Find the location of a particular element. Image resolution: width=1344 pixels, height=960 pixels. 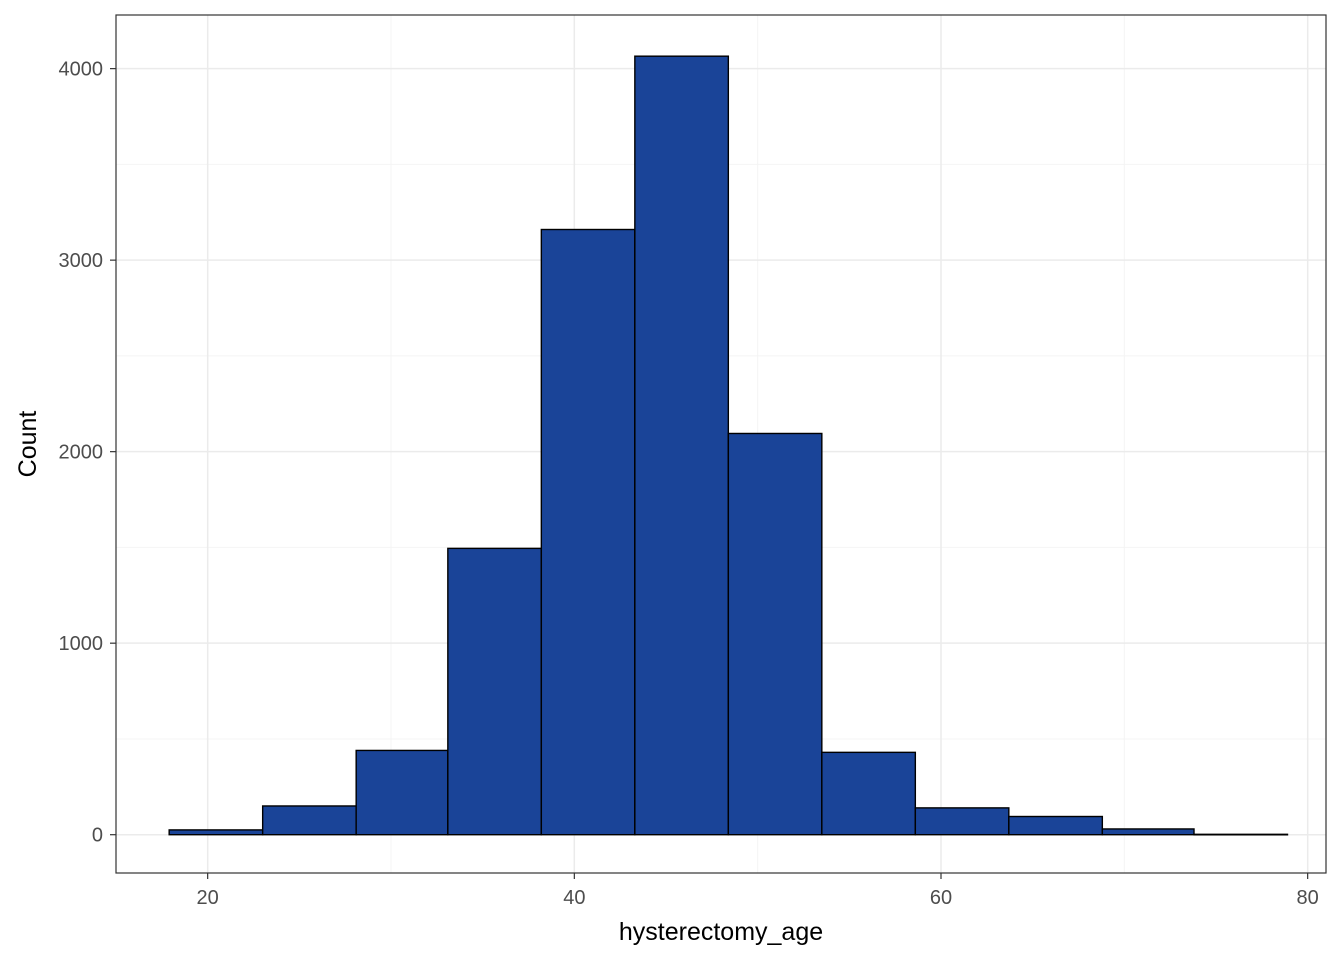

y-tick-label: 0 is located at coordinates (97, 836).